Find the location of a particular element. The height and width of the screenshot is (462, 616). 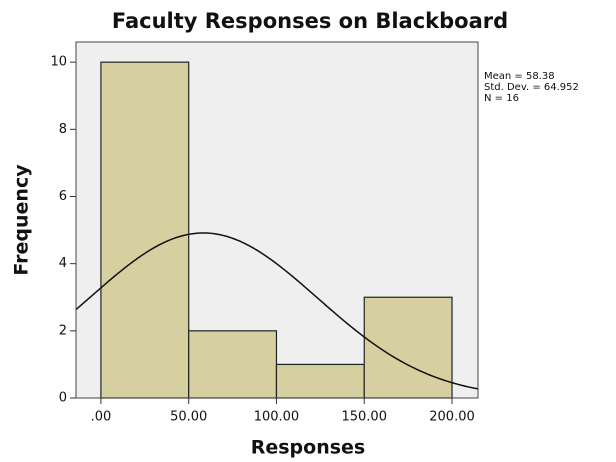

y-tick-label: 4 is located at coordinates (63, 263).